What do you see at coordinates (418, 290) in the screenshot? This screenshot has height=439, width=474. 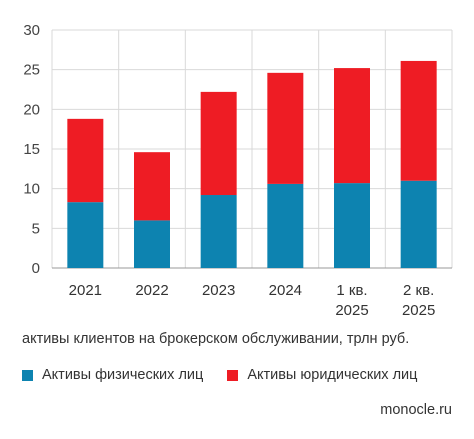 I see `x-tick-label: 2 кв.` at bounding box center [418, 290].